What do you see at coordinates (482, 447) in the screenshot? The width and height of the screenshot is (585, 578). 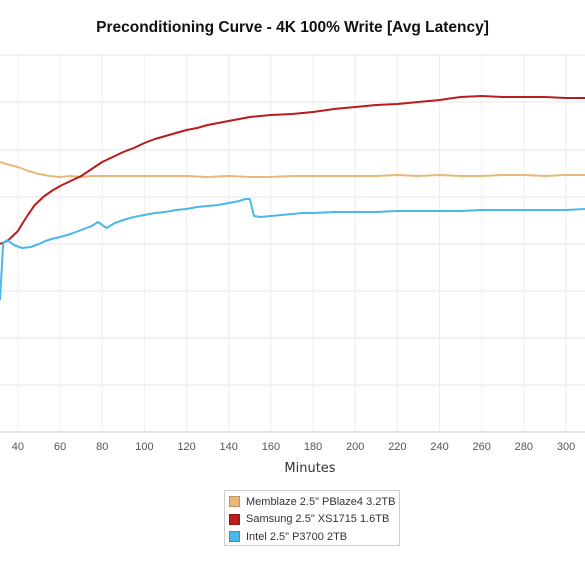 I see `x-tick-label: 260` at bounding box center [482, 447].